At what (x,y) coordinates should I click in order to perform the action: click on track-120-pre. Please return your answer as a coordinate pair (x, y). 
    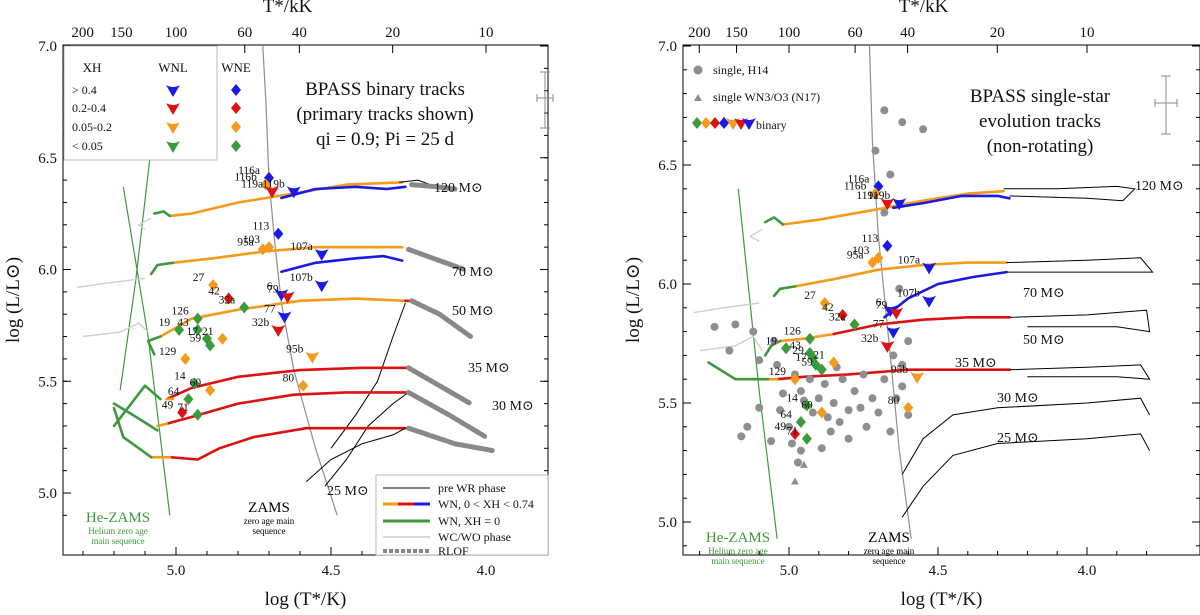
    Looking at the image, I should click on (415, 182).